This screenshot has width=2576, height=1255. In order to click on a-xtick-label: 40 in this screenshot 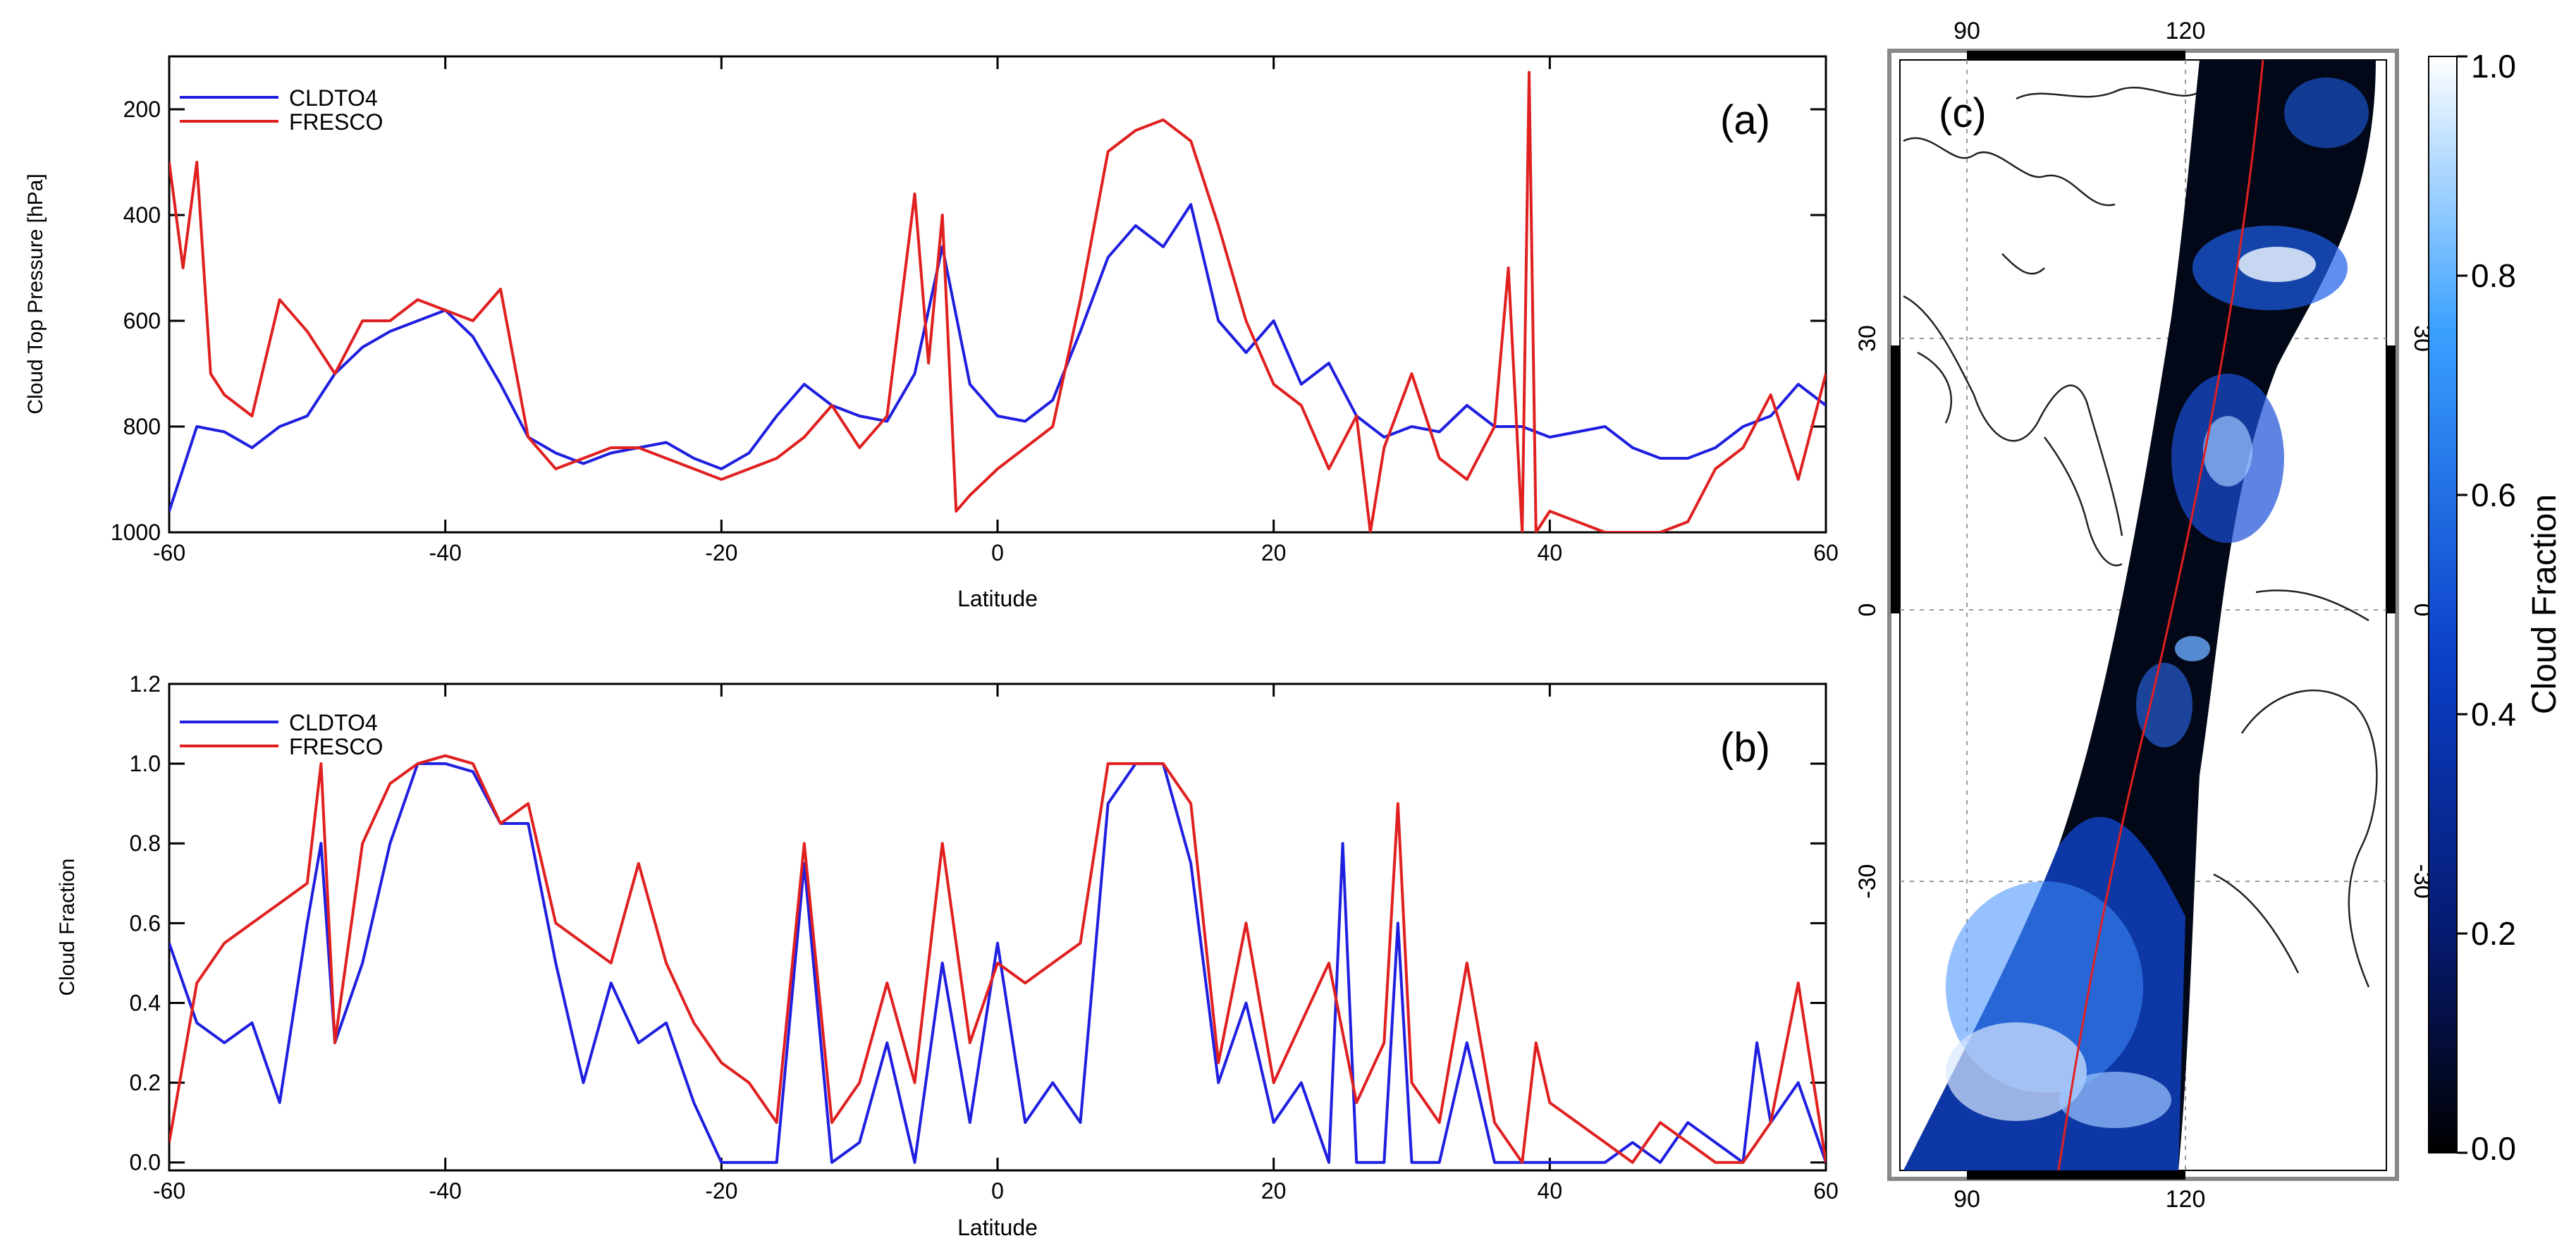, I will do `click(1550, 552)`.